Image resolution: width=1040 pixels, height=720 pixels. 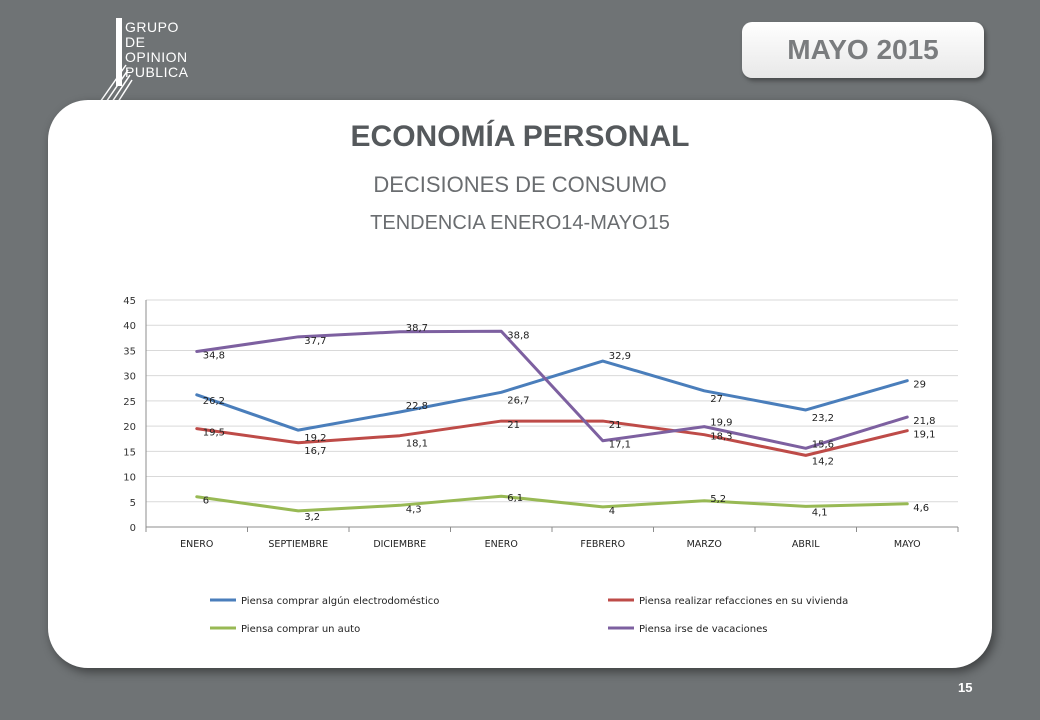 I want to click on data-label: 21,8, so click(x=924, y=421).